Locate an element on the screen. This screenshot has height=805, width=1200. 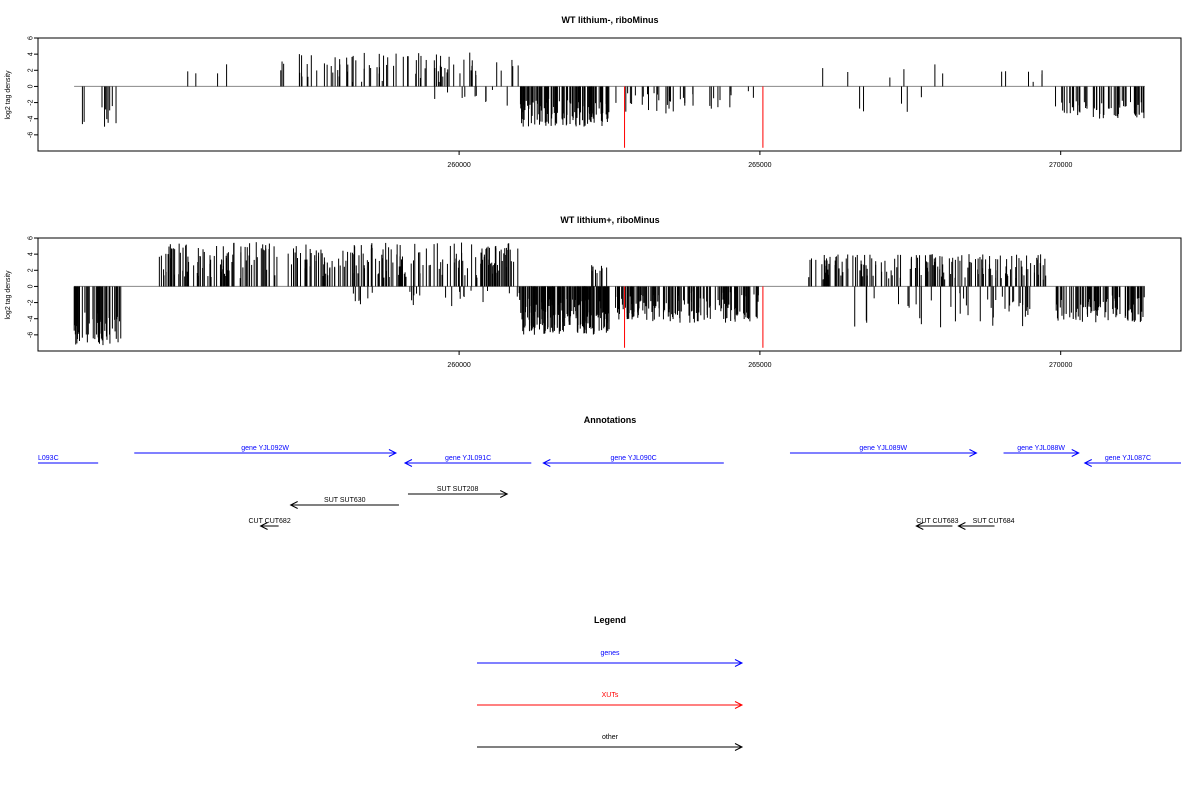
feature-label: SUT CUT684 is located at coordinates (994, 521).